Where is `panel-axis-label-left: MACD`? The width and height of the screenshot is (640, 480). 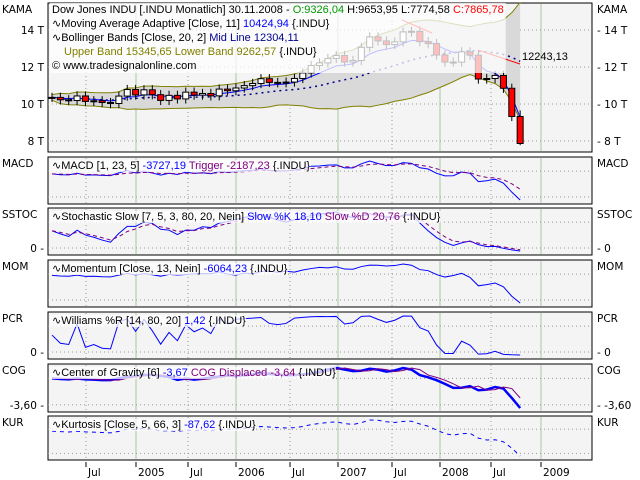
panel-axis-label-left: MACD is located at coordinates (17, 164).